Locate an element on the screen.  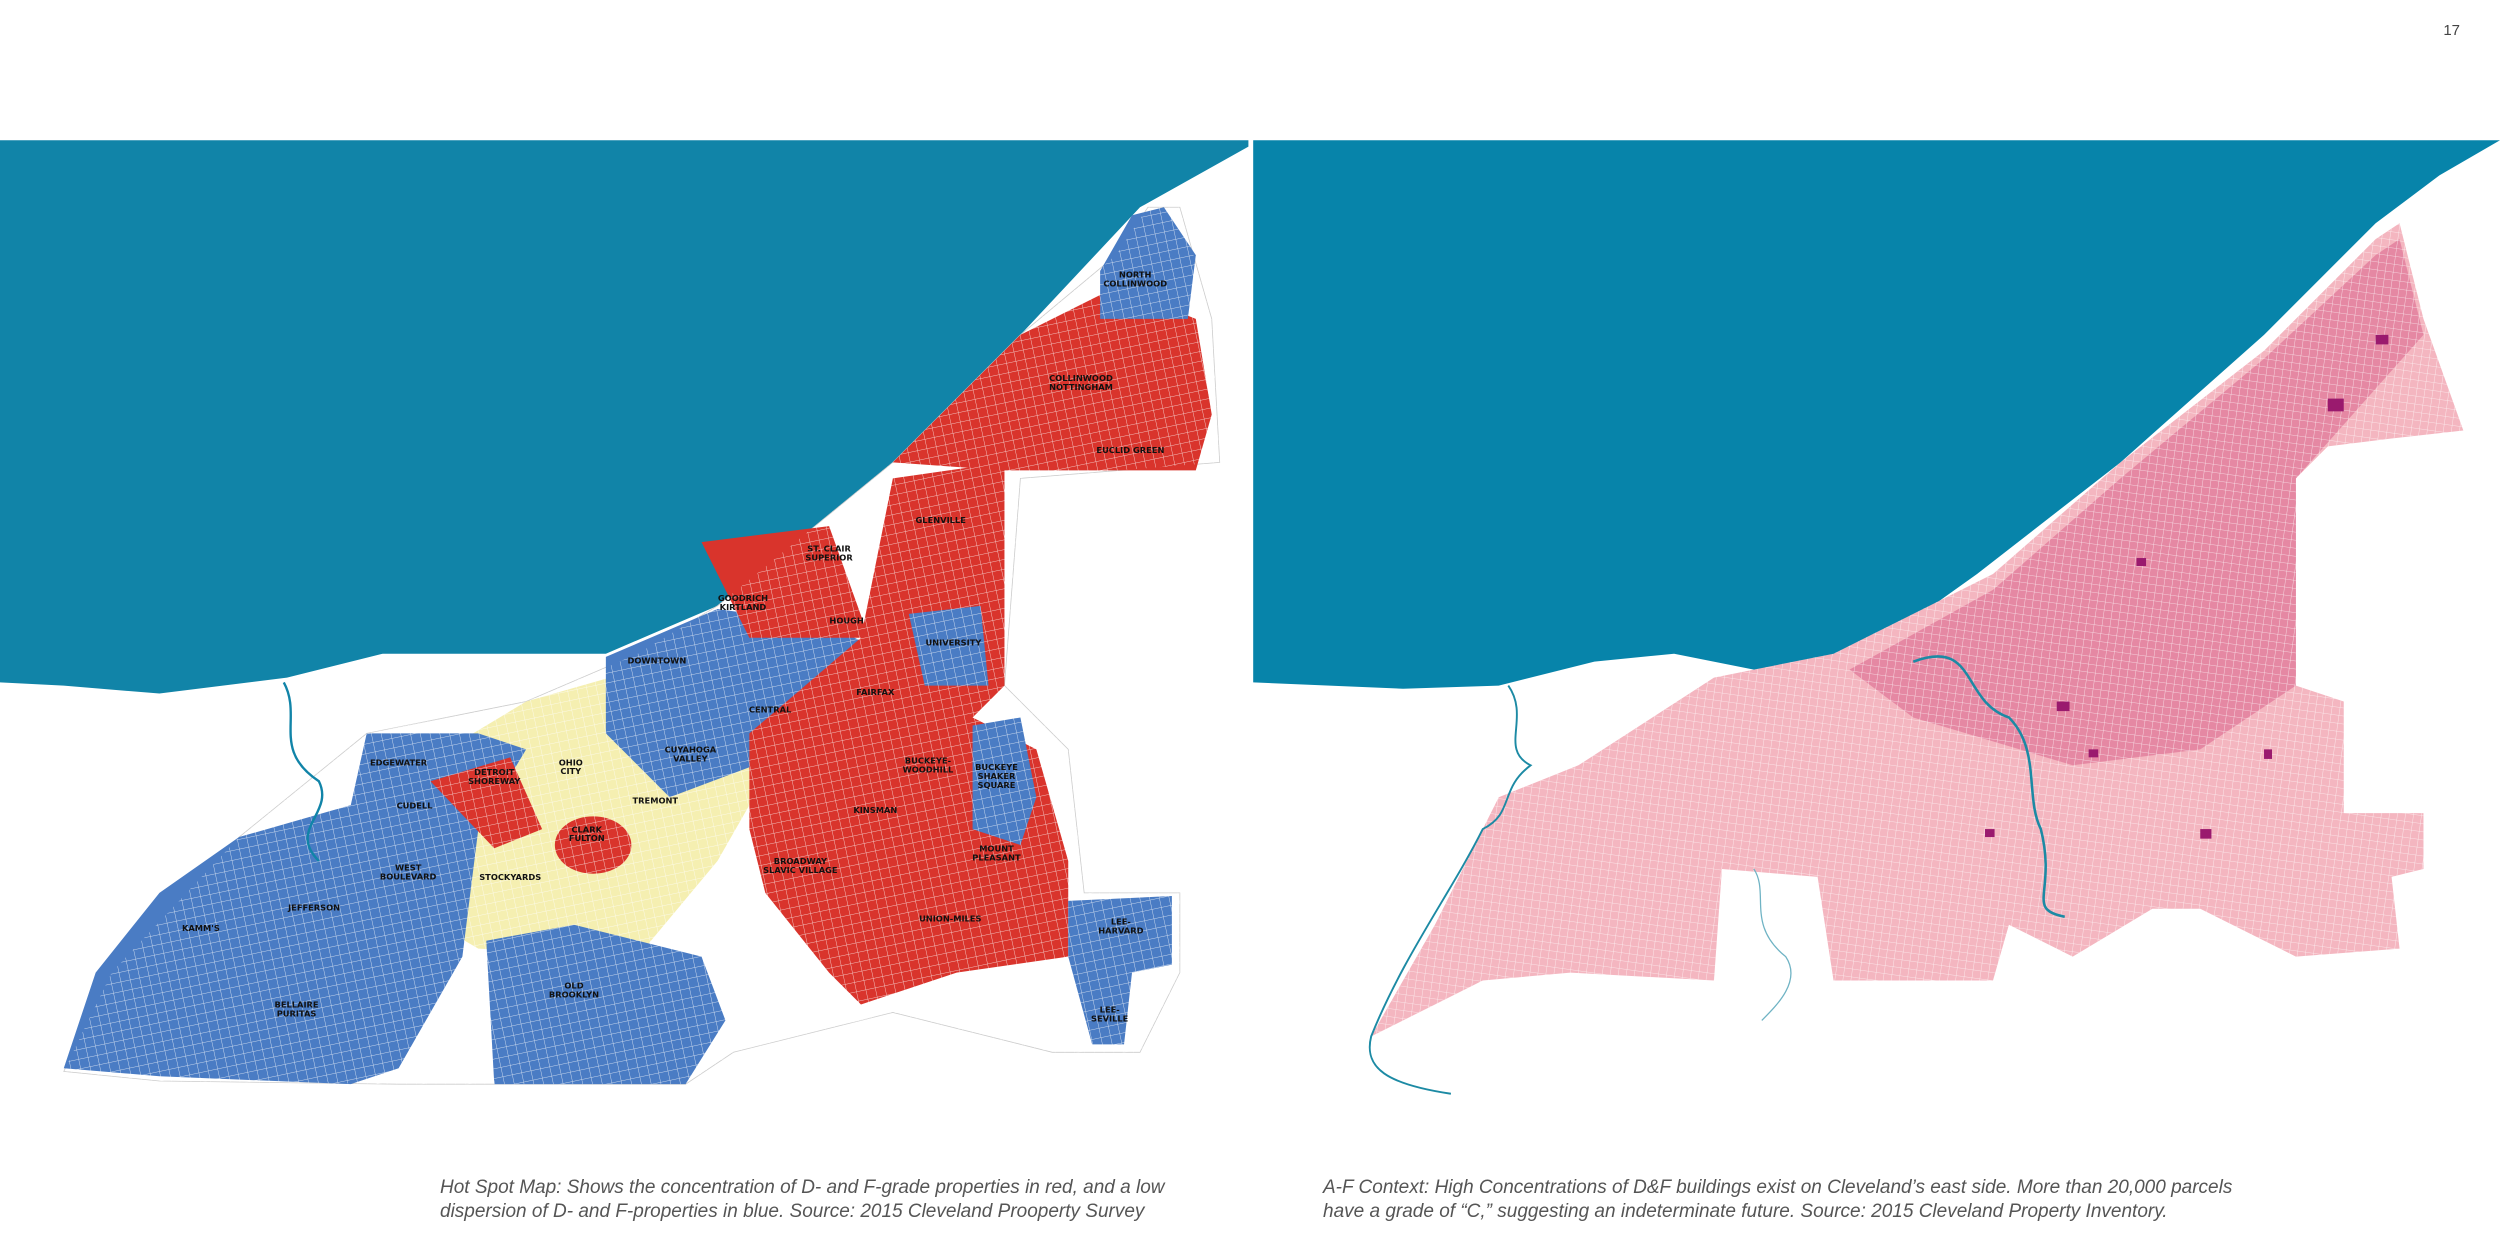
neighborhood-label: FAIRFAX is located at coordinates (875, 692).